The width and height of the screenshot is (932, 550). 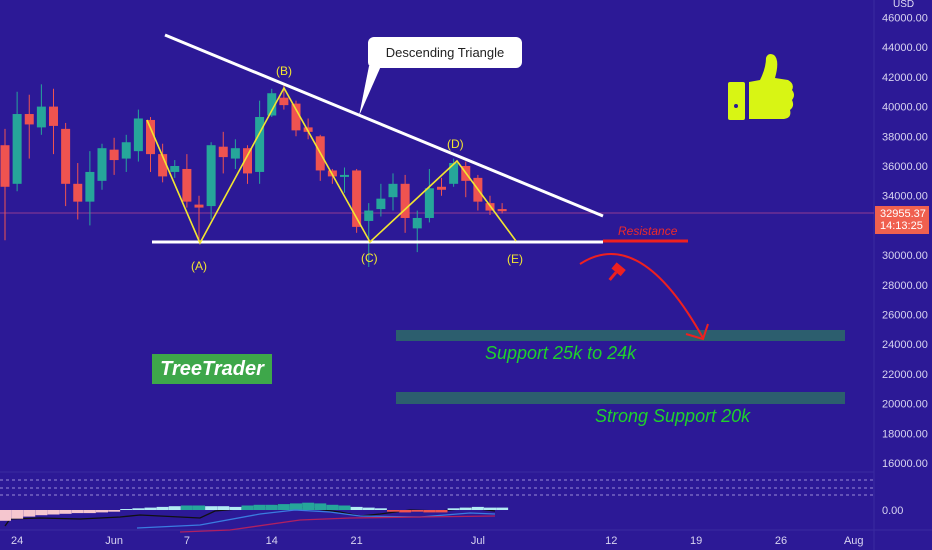 I want to click on price-tick-label: 28000.00, so click(x=905, y=286).